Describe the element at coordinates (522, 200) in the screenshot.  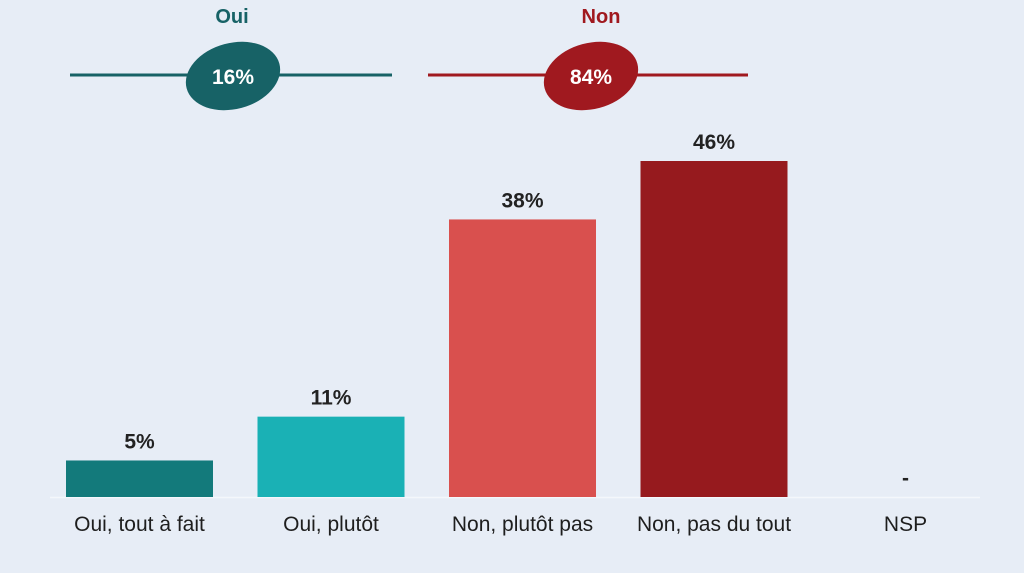
I see `value-label: 38%` at that location.